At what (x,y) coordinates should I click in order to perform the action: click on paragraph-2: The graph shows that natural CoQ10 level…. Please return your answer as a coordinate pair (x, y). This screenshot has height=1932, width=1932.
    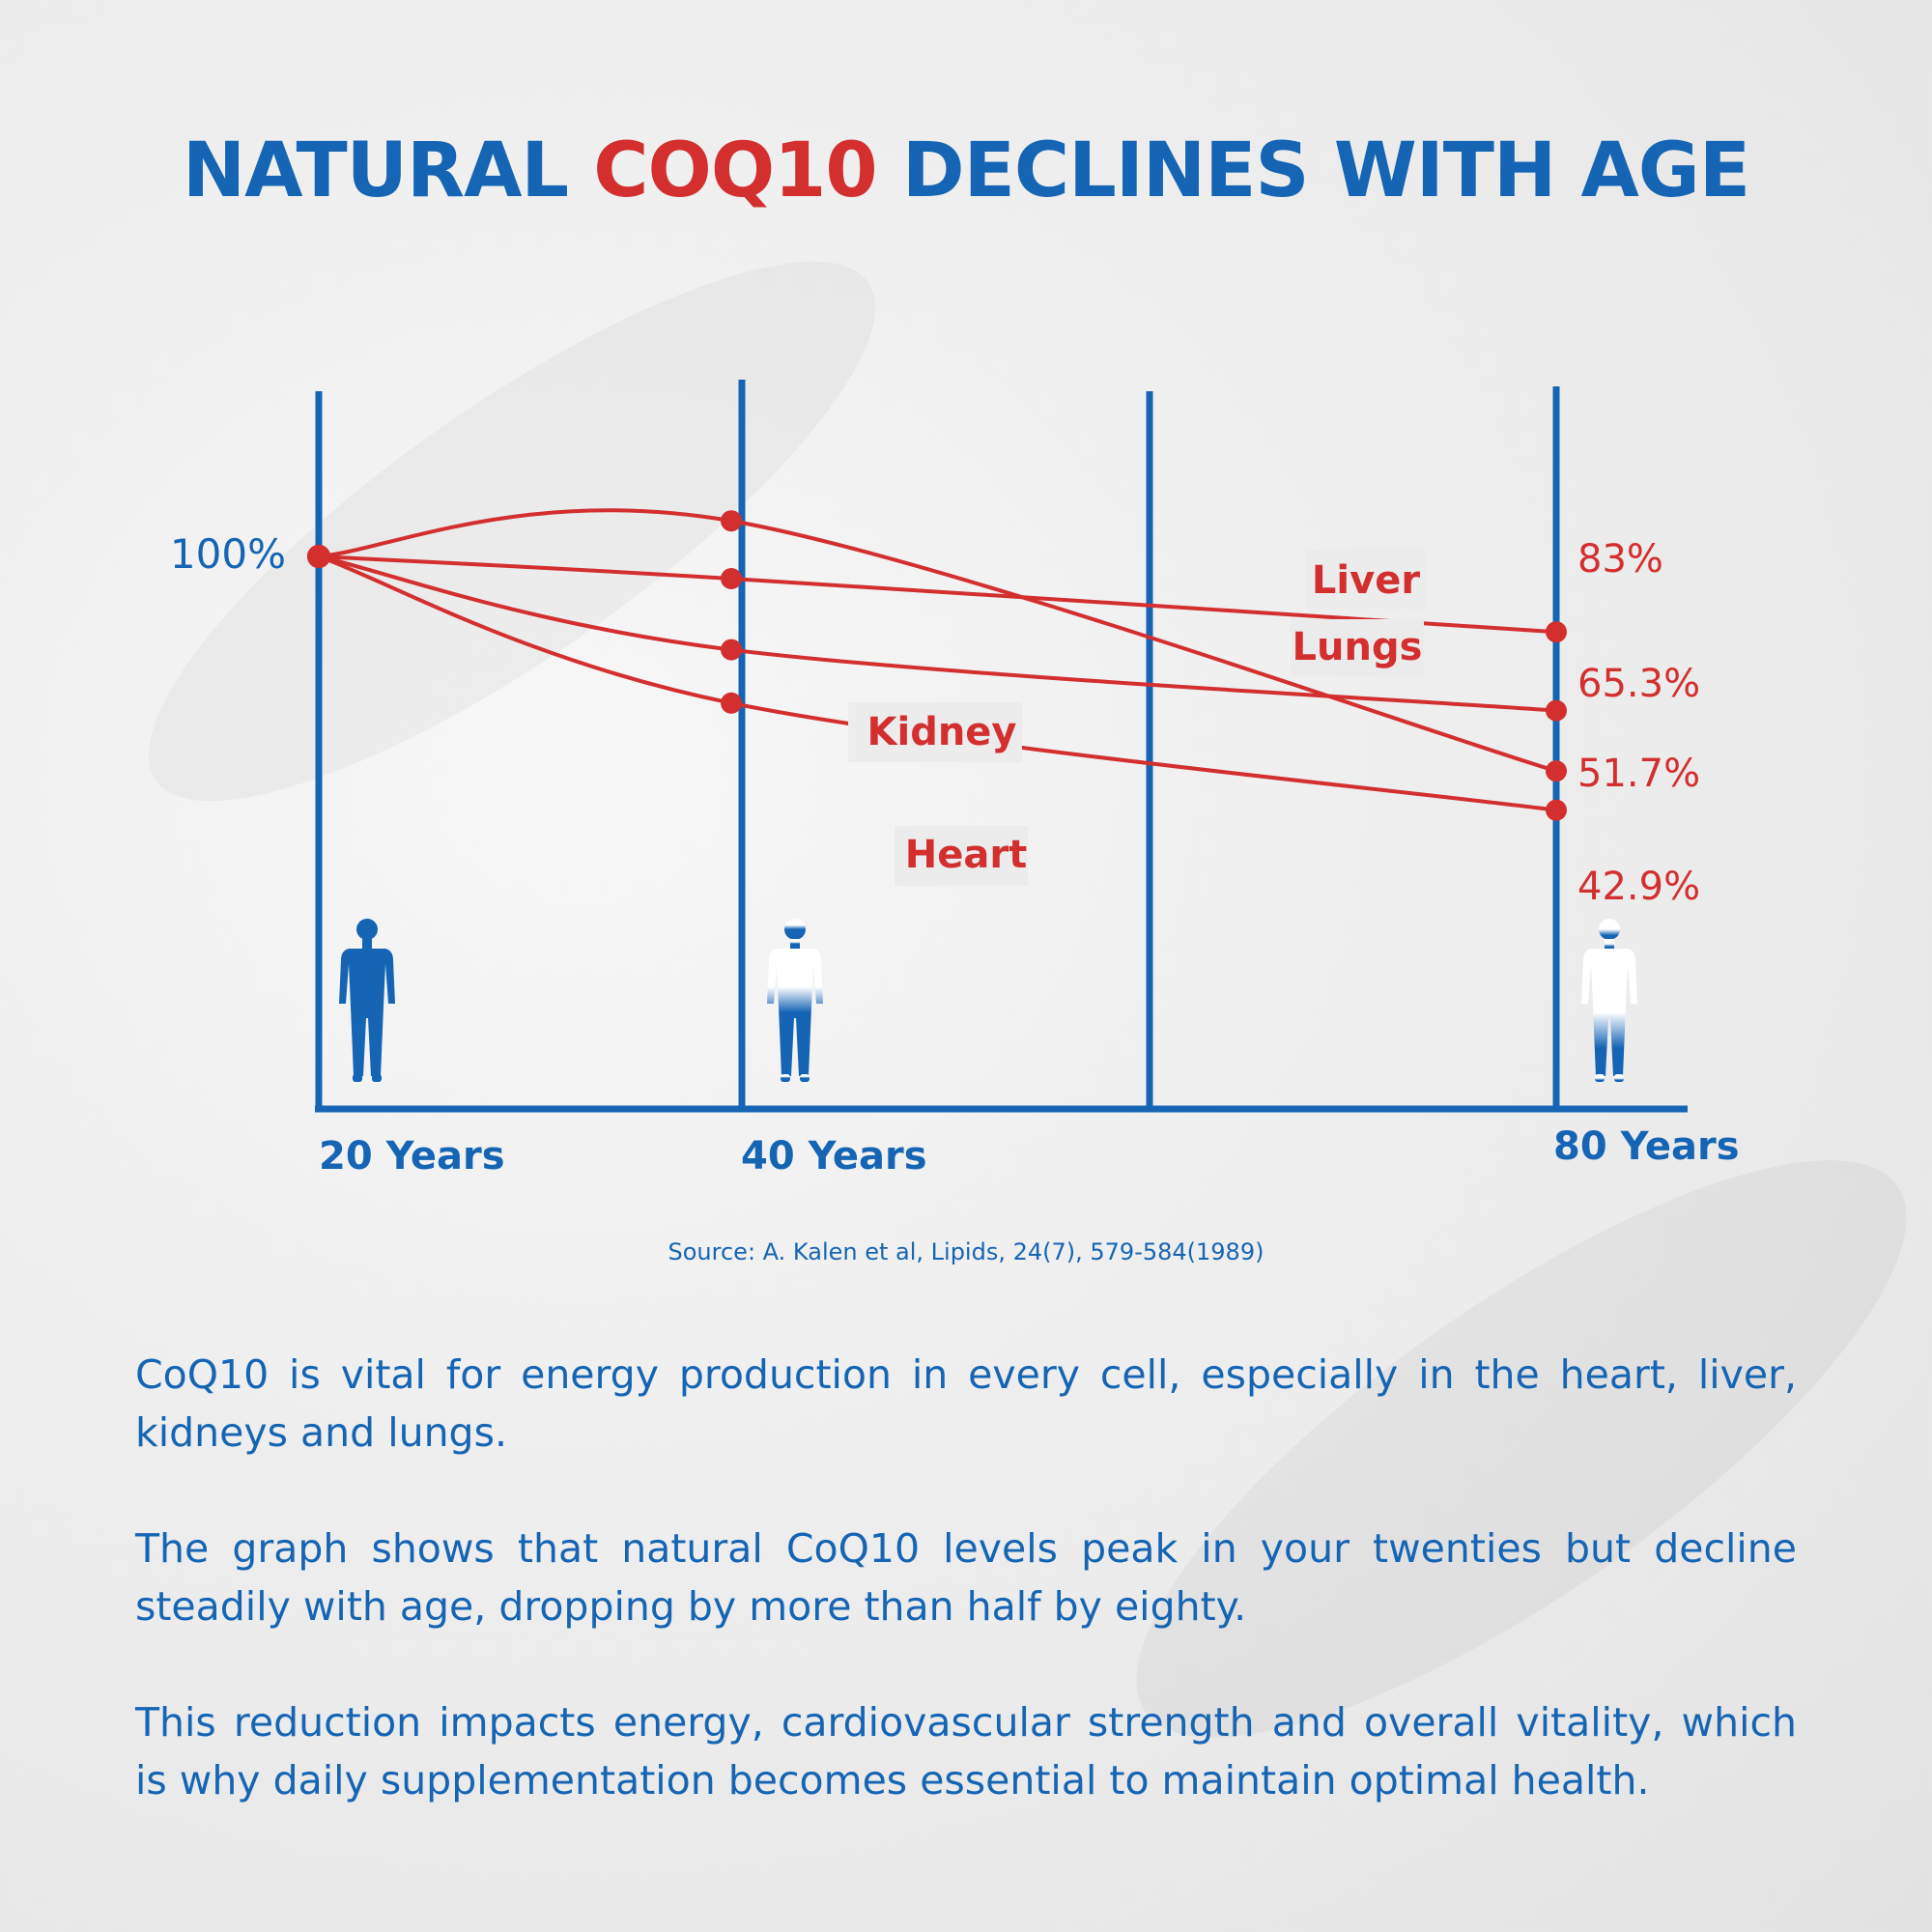
    Looking at the image, I should click on (966, 1577).